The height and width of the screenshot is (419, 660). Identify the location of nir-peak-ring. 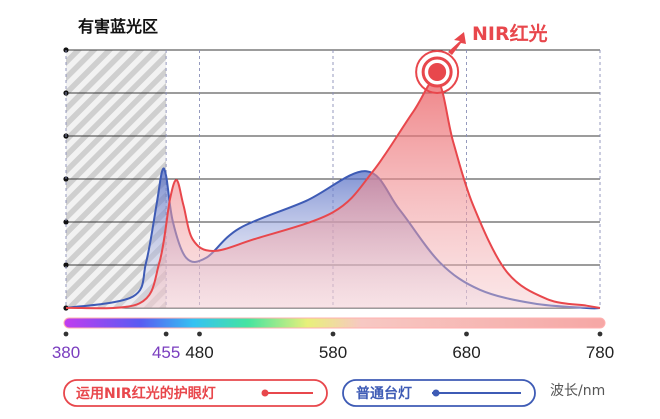
(437, 72).